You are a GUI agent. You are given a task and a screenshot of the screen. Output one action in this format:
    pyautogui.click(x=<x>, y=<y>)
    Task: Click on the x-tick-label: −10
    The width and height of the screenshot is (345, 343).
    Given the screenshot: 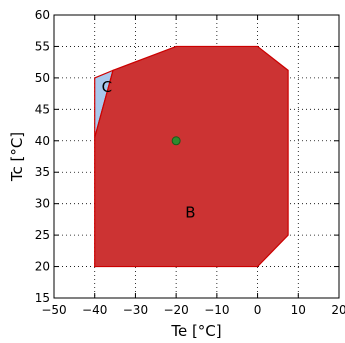 What is the action you would take?
    pyautogui.click(x=216, y=310)
    